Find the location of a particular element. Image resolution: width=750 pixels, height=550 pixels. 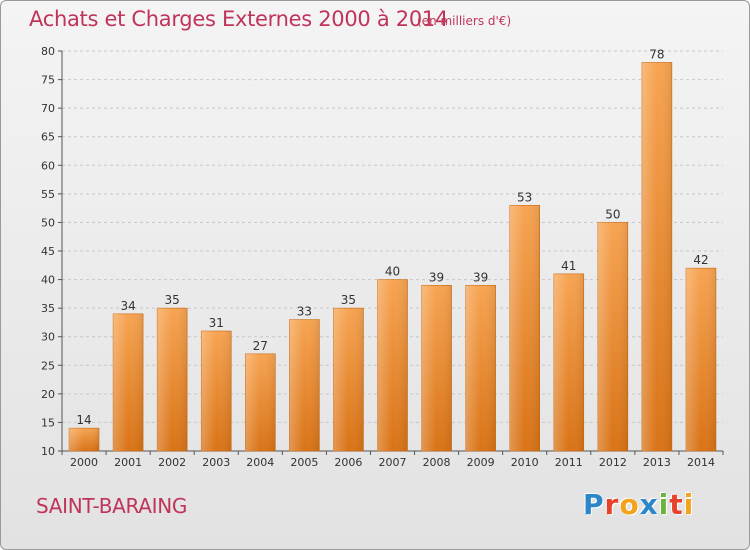

data-label-2011: 41 is located at coordinates (568, 266).